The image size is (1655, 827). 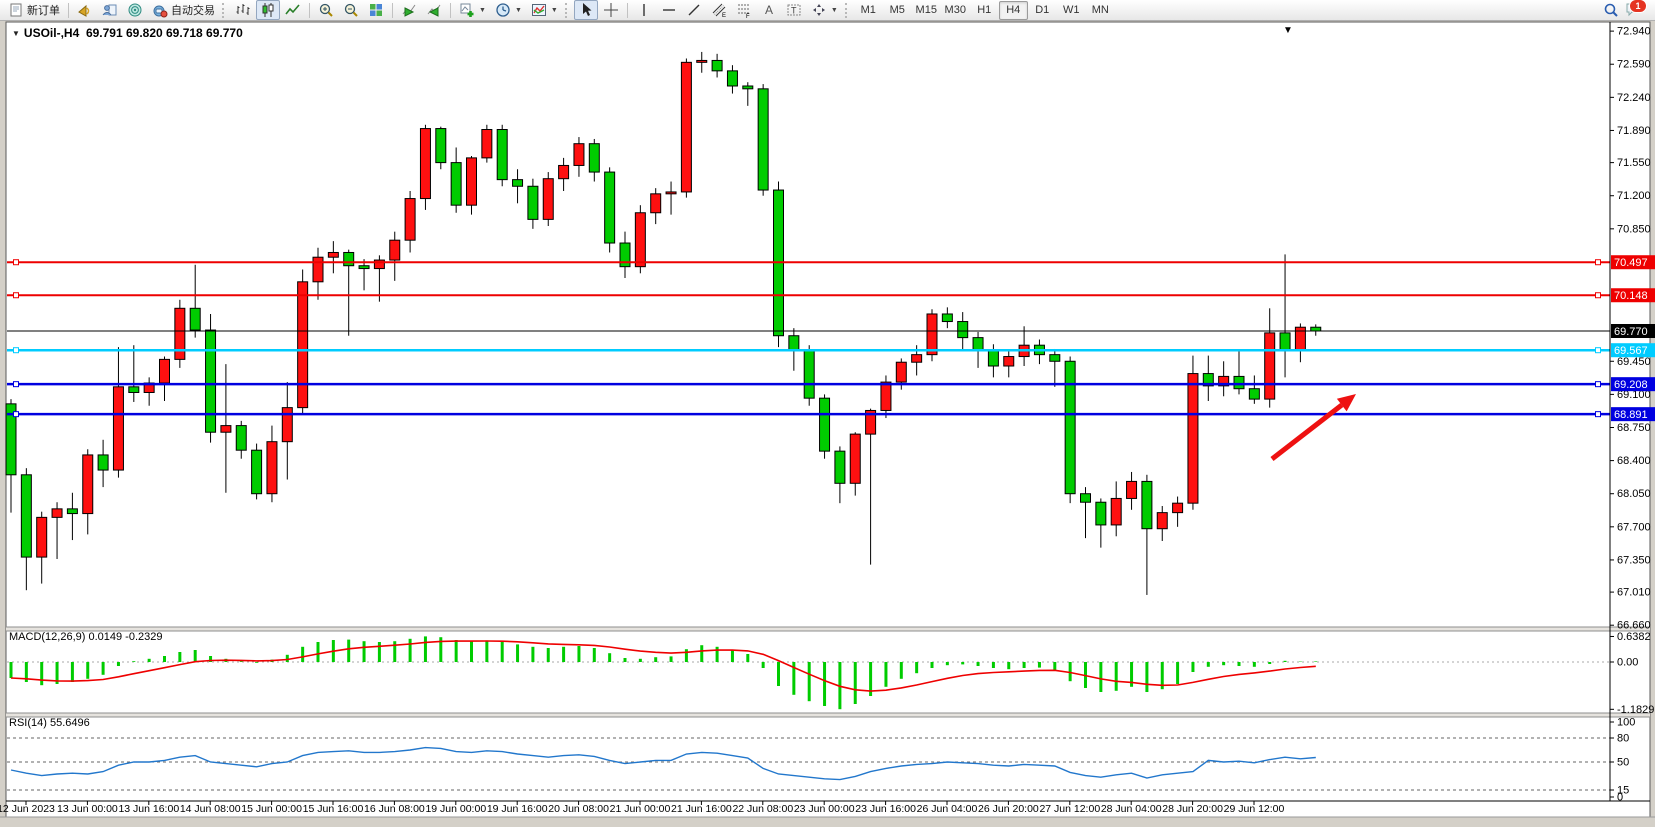 I want to click on horn-button, so click(x=85, y=10).